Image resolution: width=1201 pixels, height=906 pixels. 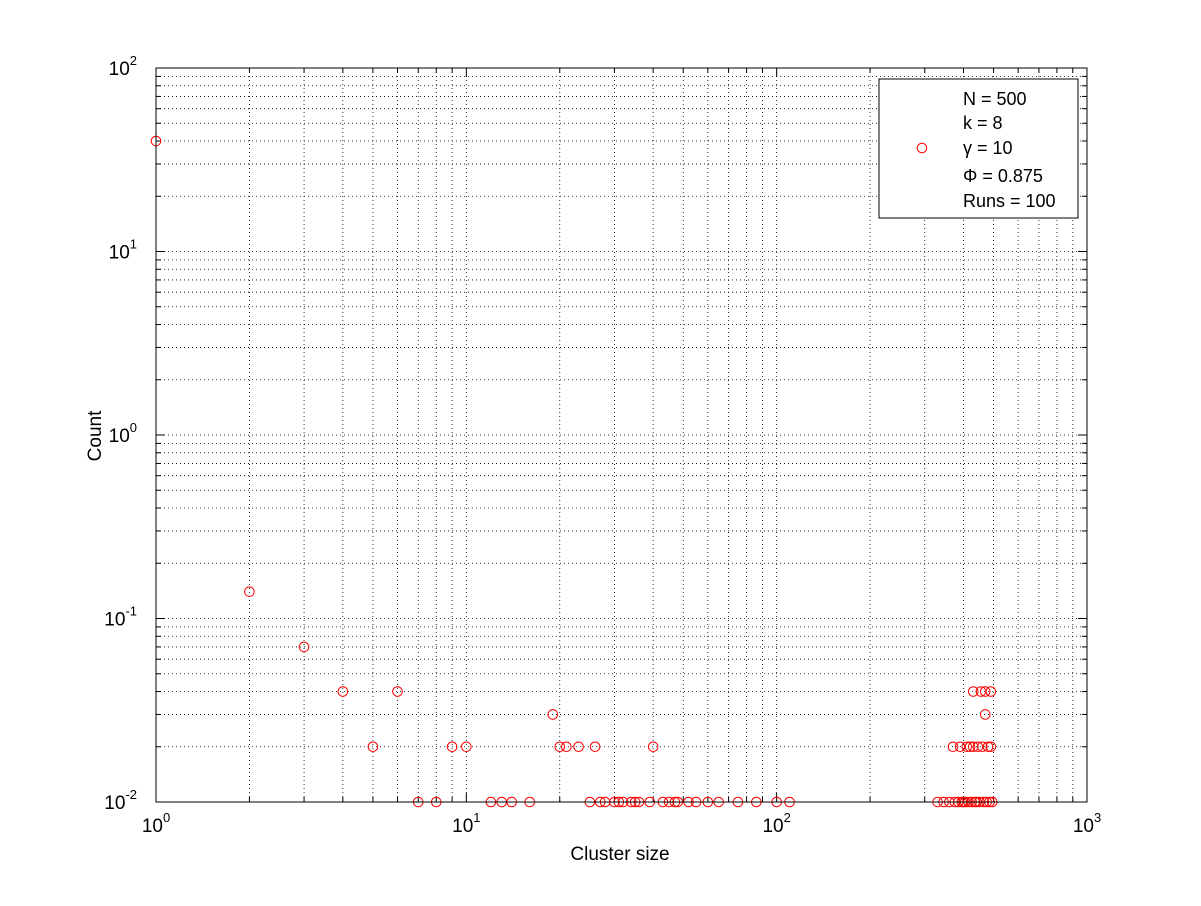 What do you see at coordinates (621, 823) in the screenshot?
I see `x-tick-labels: 10⁰ 10¹ 10² 10³` at bounding box center [621, 823].